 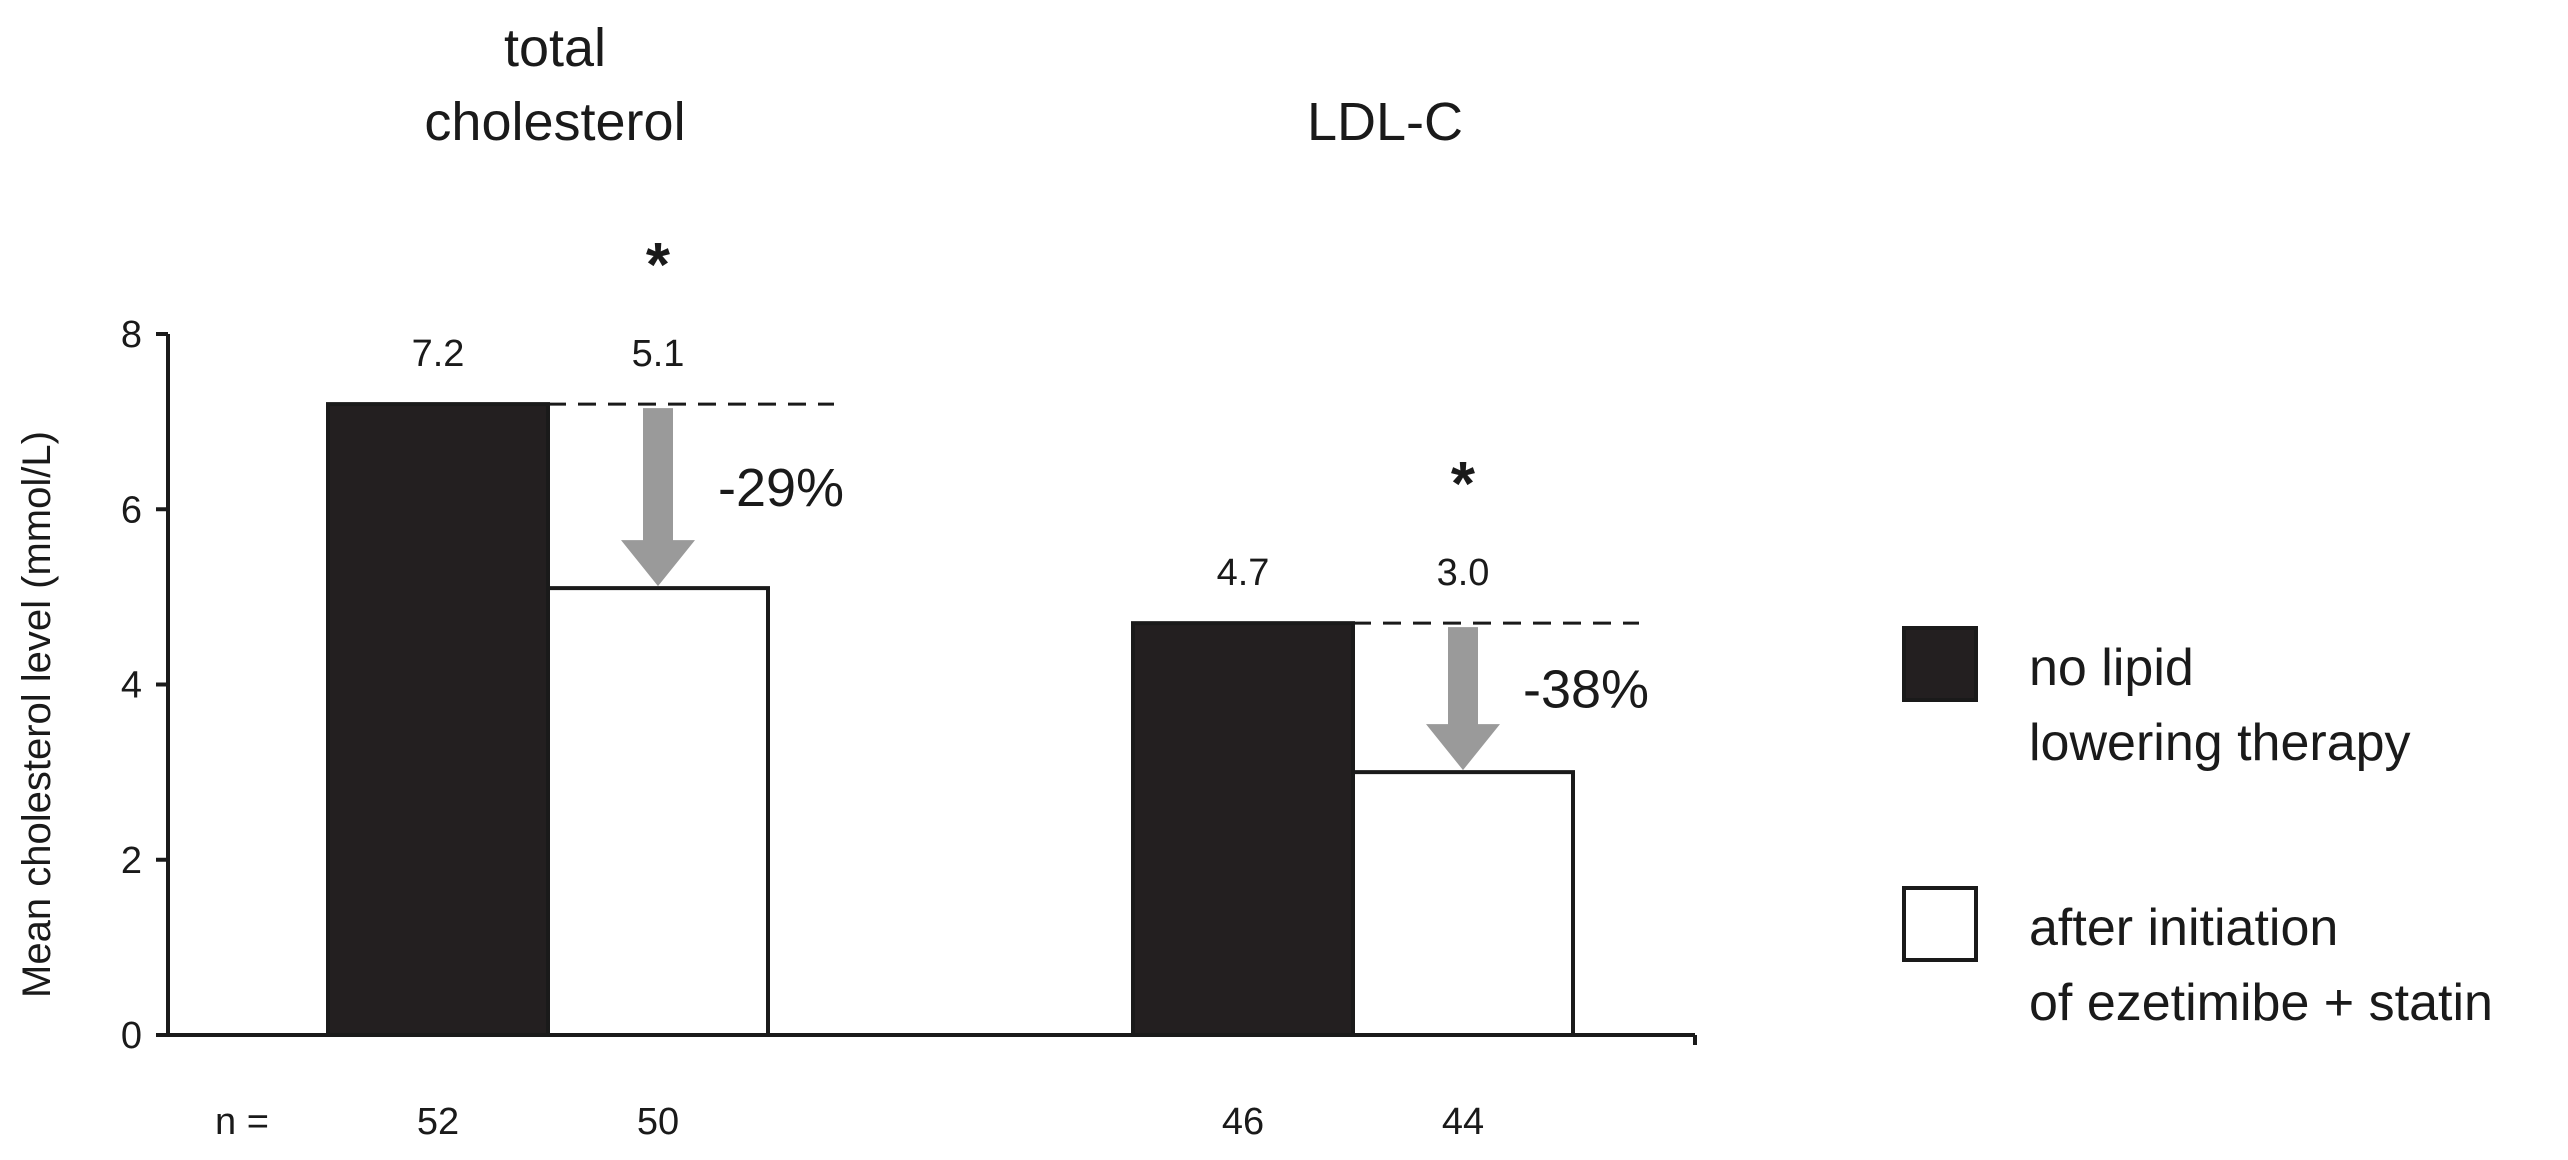 I want to click on group-title: cholesterol, so click(x=554, y=122).